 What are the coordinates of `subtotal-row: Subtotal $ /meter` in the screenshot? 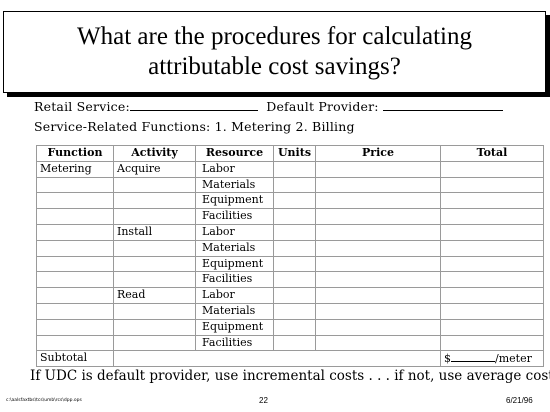 It's located at (290, 359).